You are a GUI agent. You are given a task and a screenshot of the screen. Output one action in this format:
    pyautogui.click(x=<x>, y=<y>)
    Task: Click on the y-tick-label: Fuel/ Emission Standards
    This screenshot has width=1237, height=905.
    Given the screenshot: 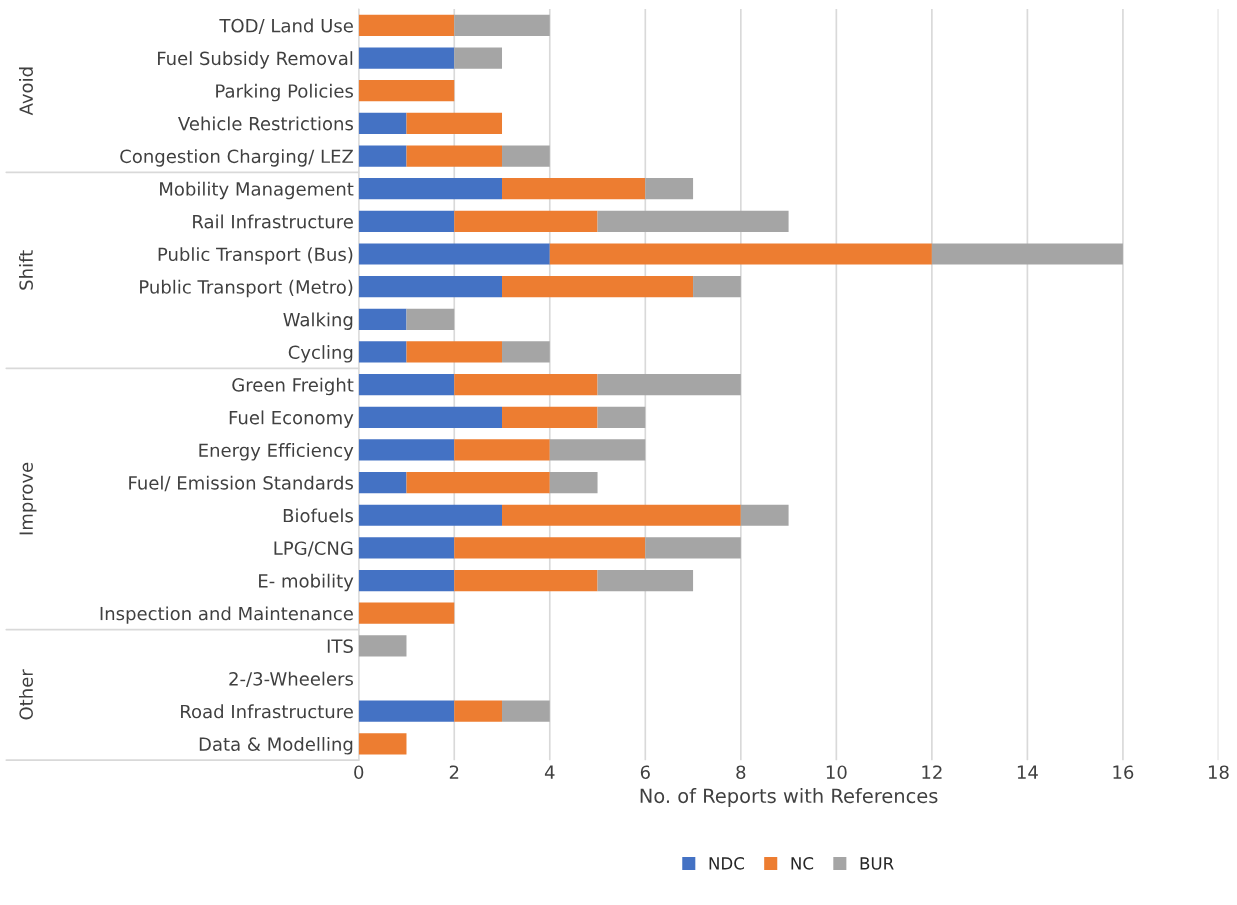 What is the action you would take?
    pyautogui.click(x=241, y=483)
    